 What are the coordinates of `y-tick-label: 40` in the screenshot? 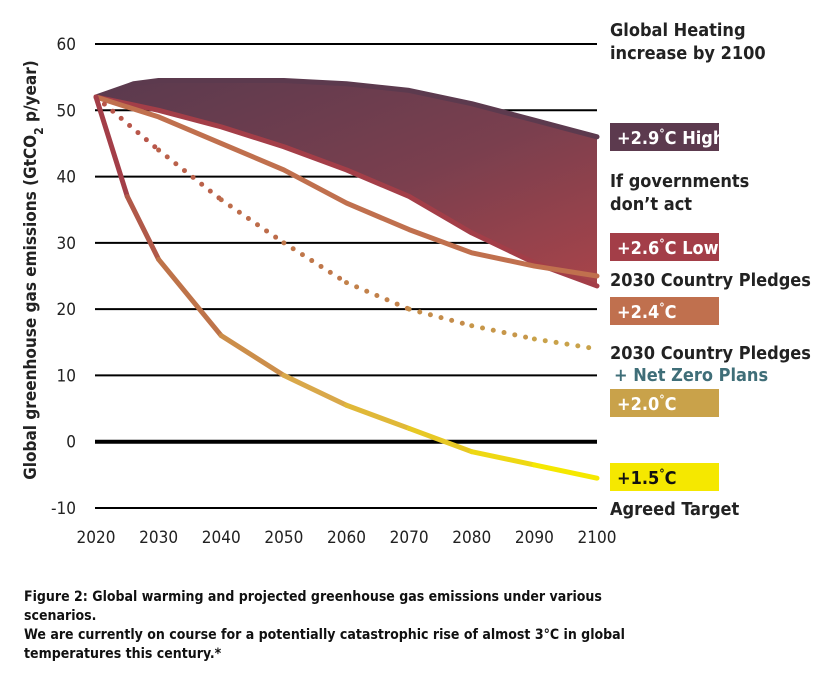 It's located at (66, 178).